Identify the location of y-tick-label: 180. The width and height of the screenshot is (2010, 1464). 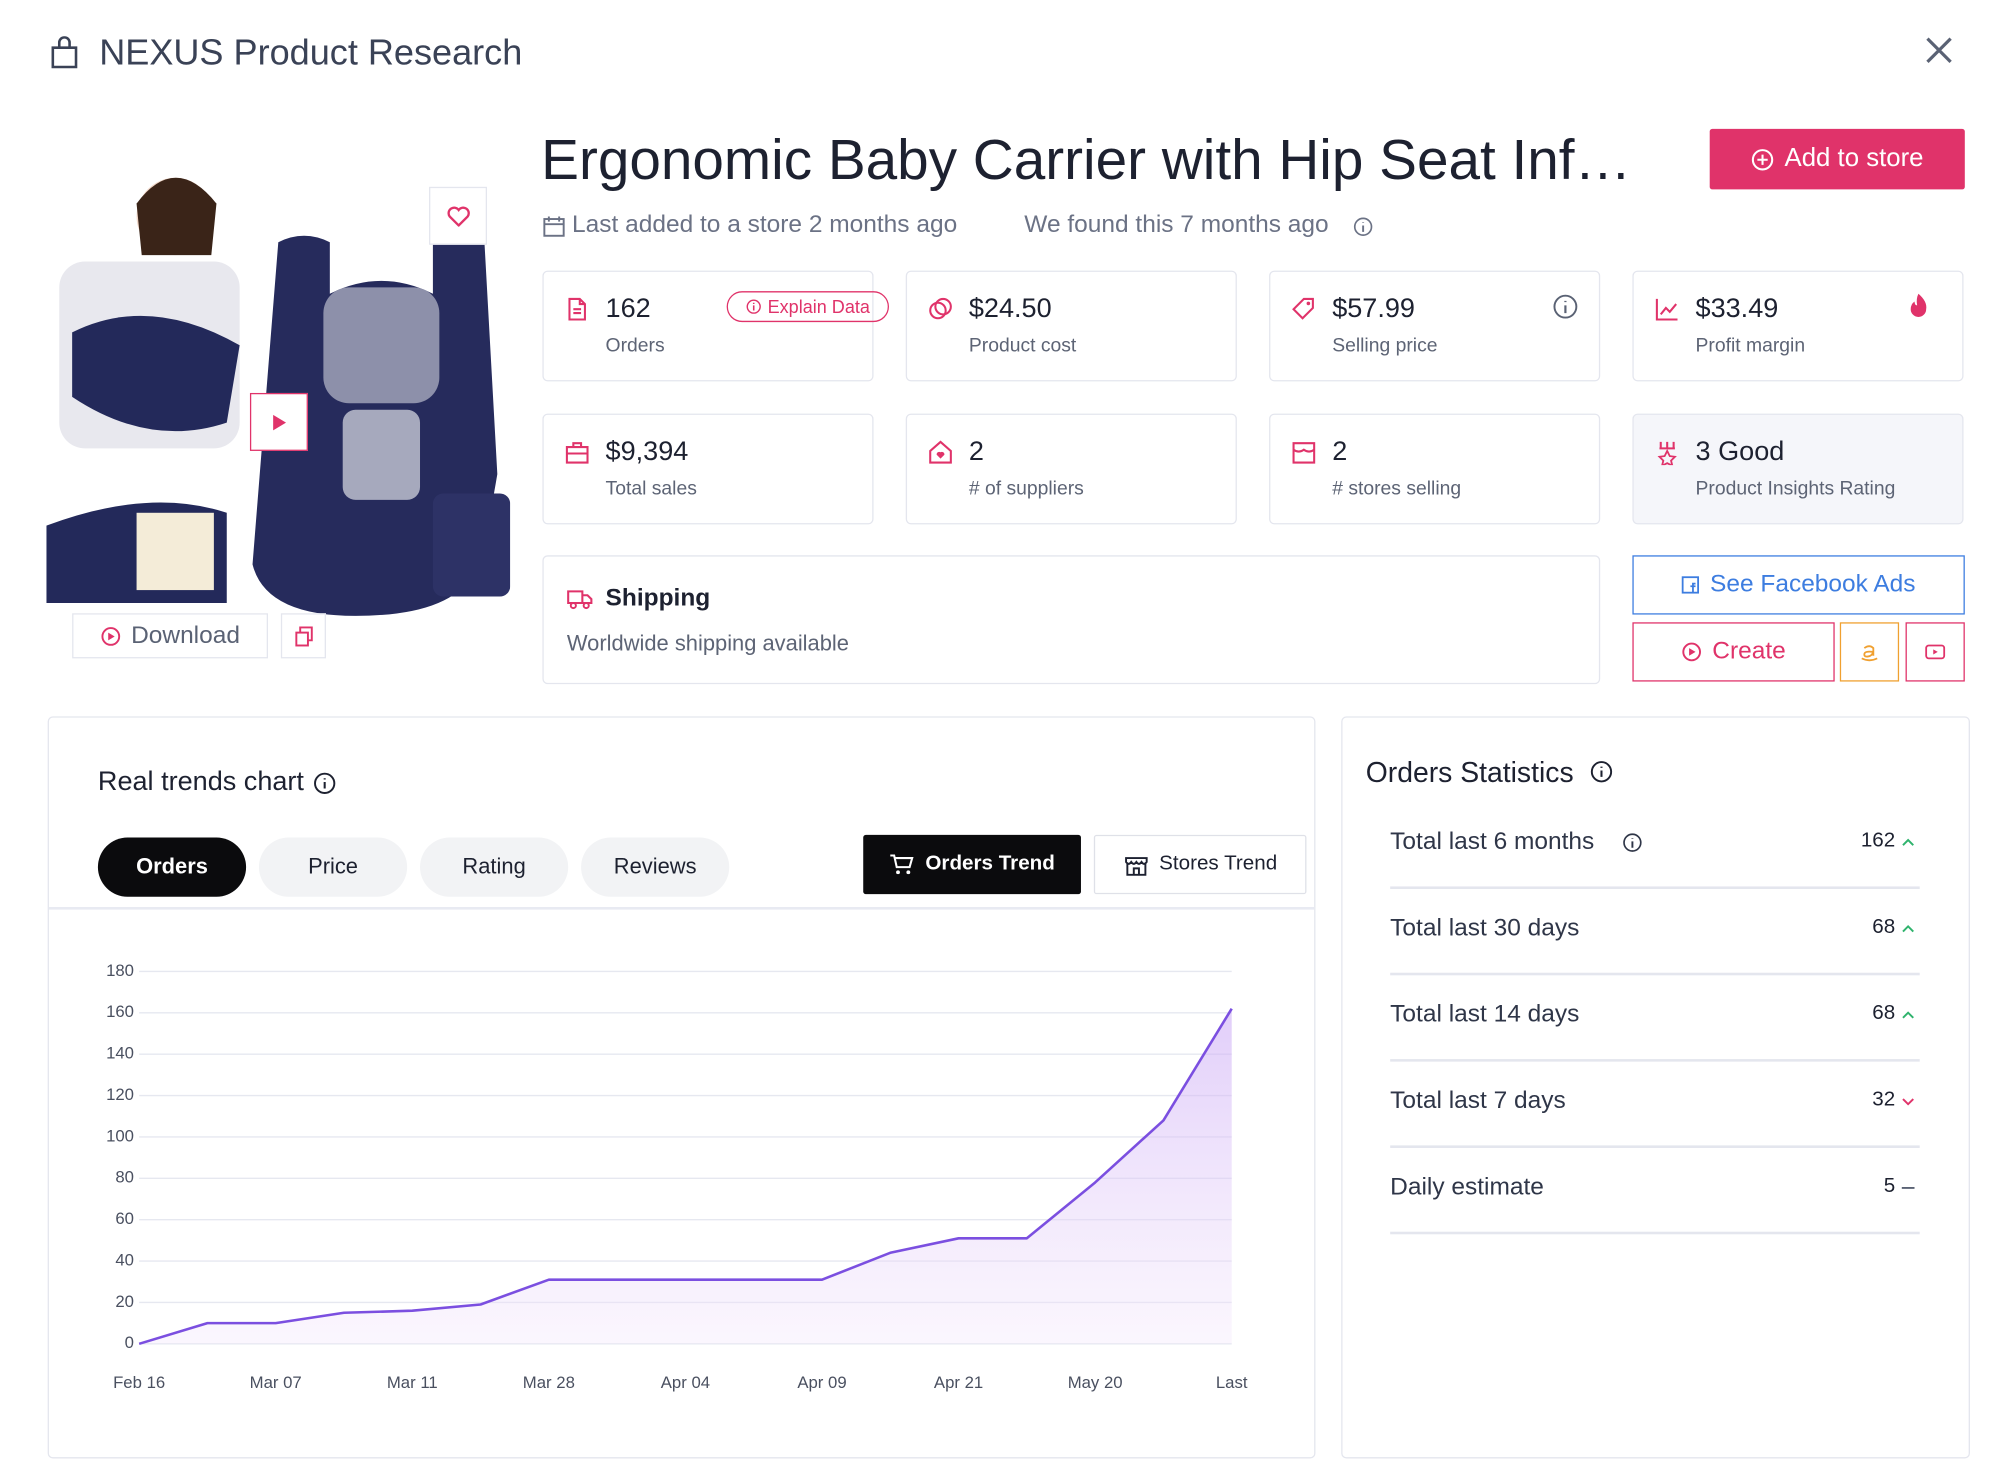
(120, 970).